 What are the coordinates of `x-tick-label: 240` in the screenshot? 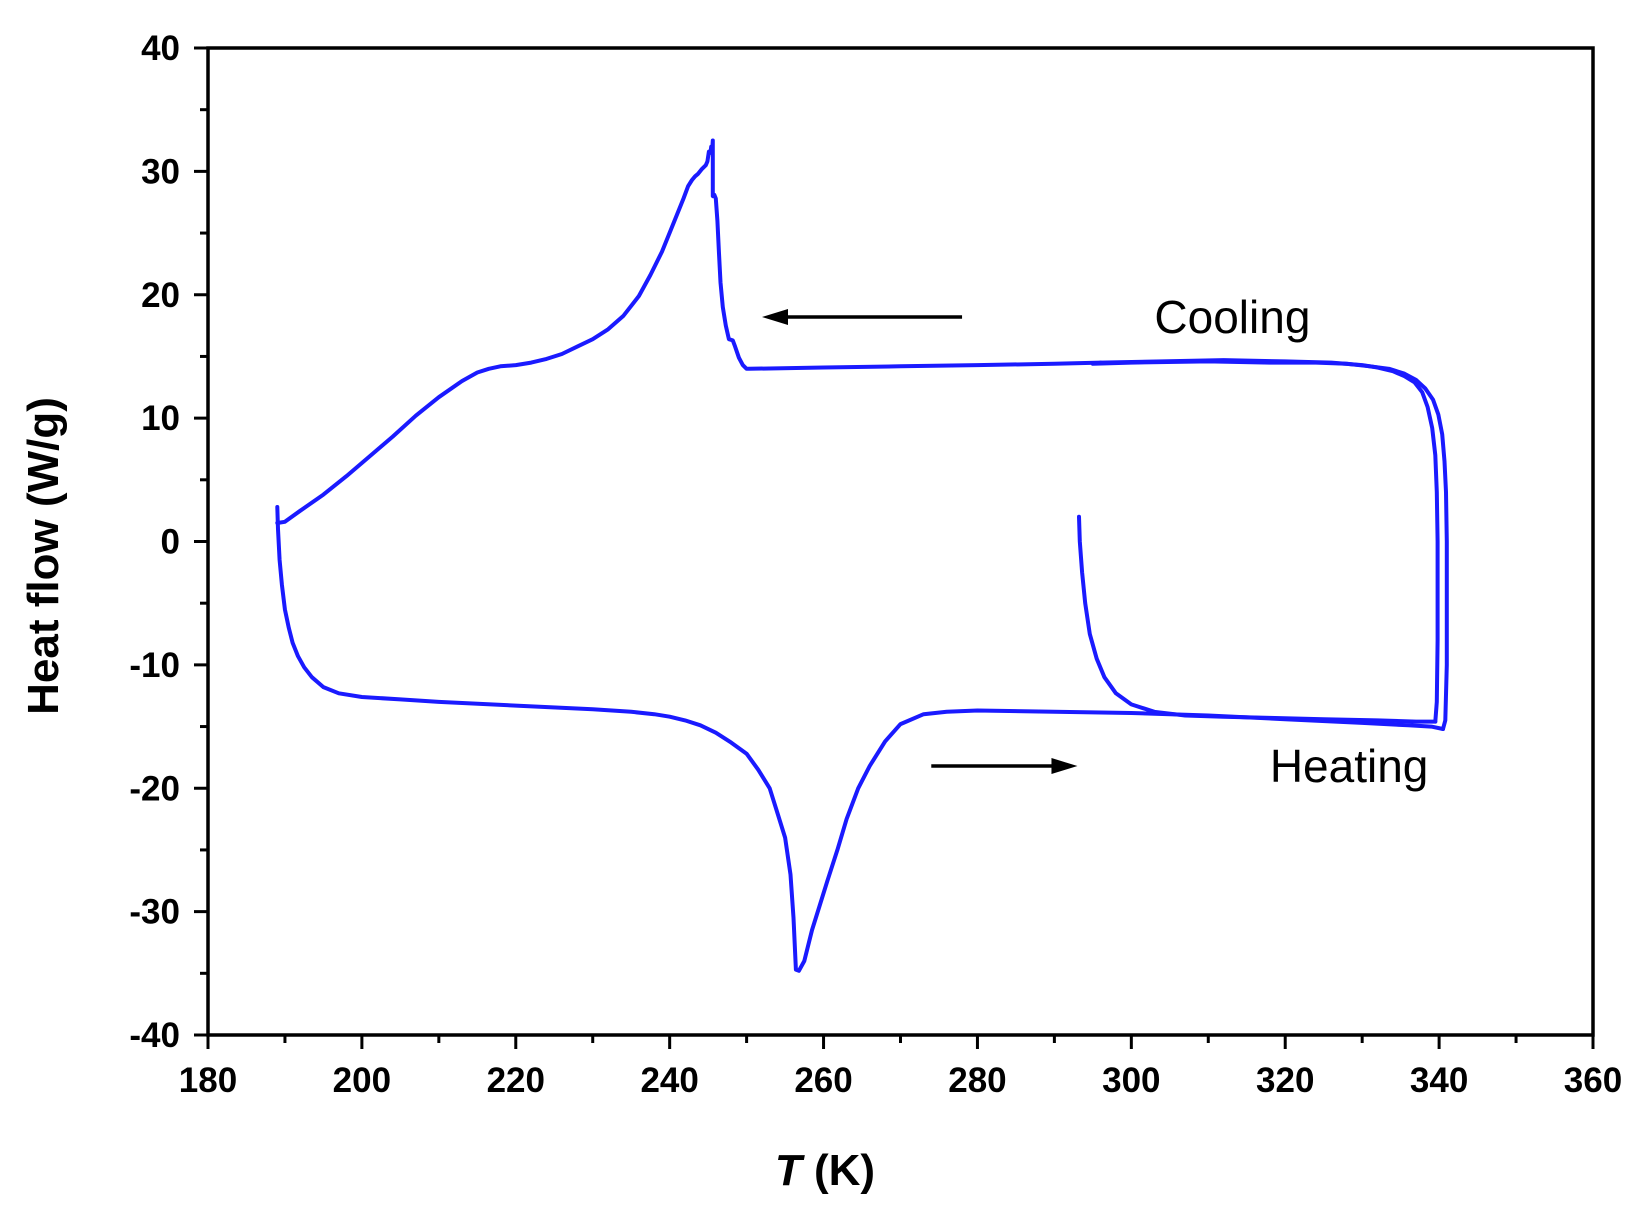 It's located at (669, 1080).